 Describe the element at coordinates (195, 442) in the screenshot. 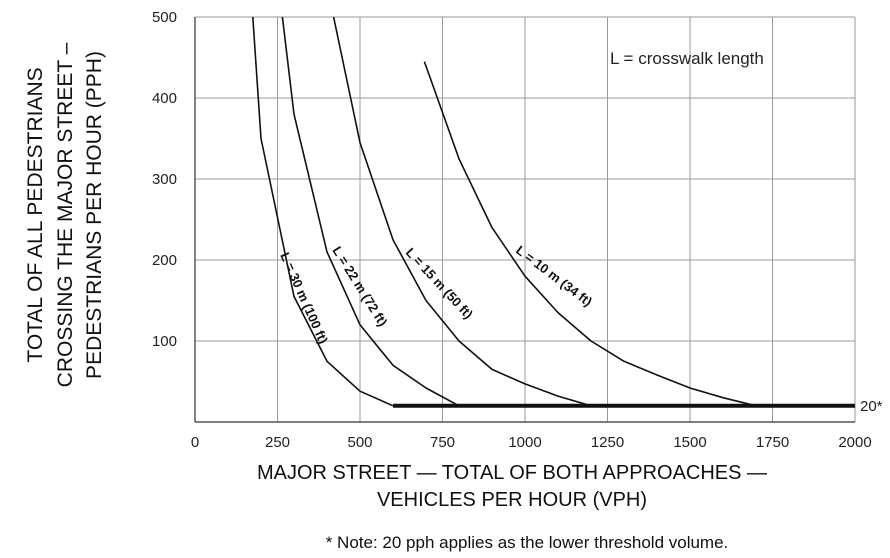

I see `x-tick-label: 0` at that location.